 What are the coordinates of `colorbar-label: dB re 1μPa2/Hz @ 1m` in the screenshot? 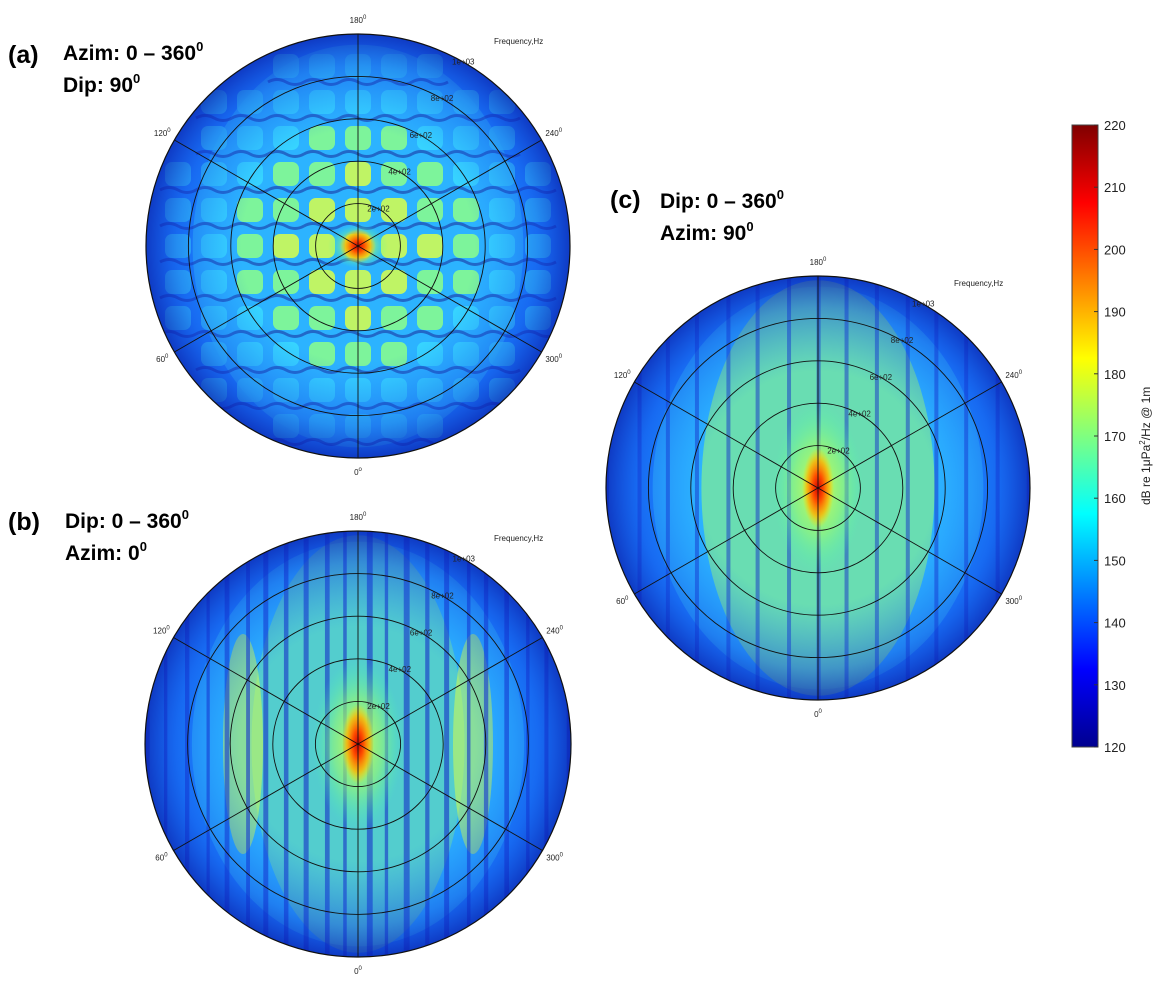 It's located at (1145, 446).